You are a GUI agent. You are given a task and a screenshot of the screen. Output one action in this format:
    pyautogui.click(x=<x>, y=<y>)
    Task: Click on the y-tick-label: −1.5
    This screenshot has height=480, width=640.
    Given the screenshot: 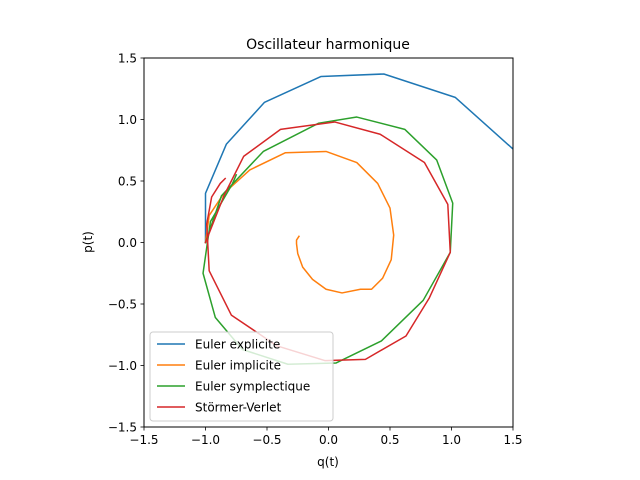 What is the action you would take?
    pyautogui.click(x=122, y=427)
    